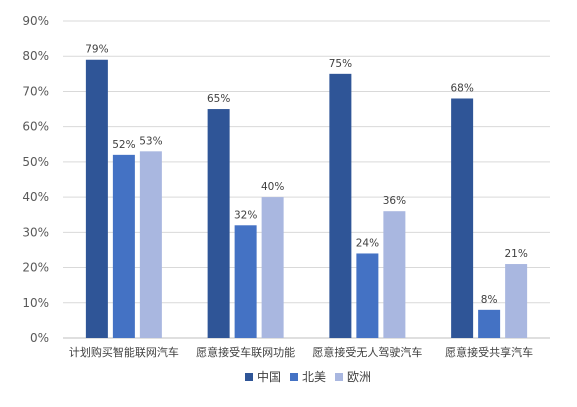 The width and height of the screenshot is (577, 407). What do you see at coordinates (245, 352) in the screenshot?
I see `category-label: 愿意接受车联网功能` at bounding box center [245, 352].